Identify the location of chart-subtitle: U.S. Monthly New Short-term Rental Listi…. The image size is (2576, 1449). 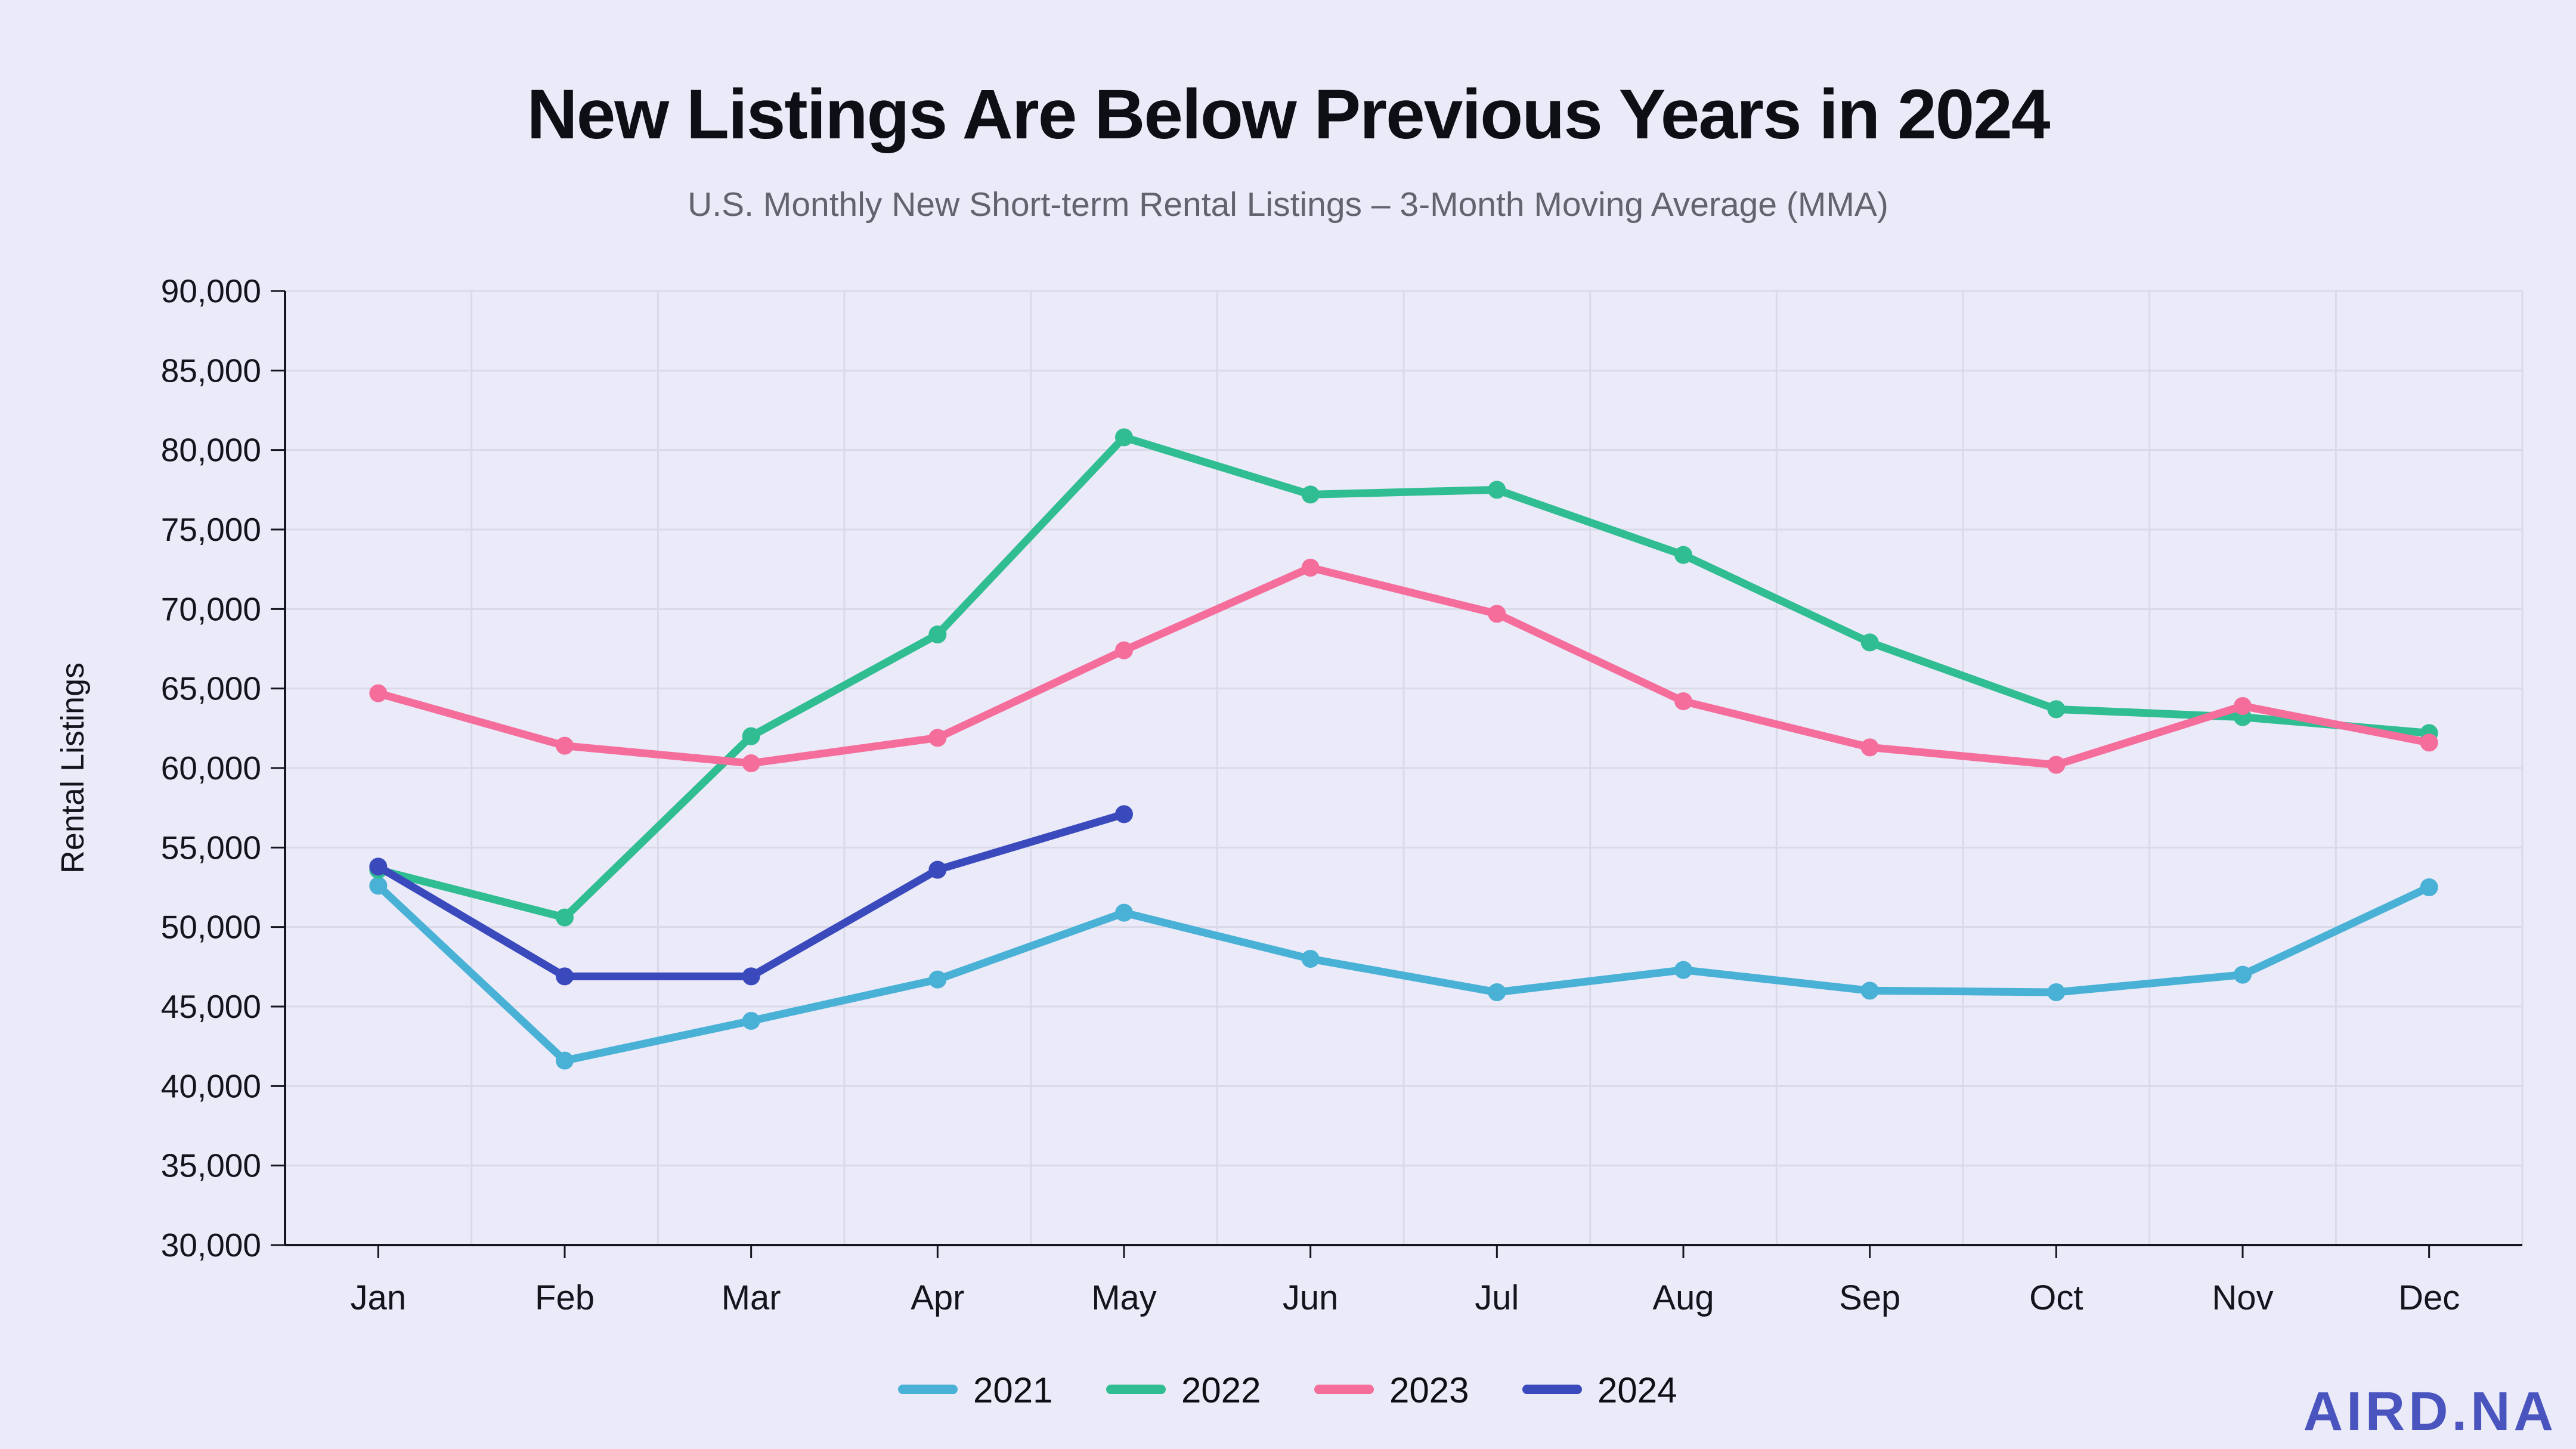
(1288, 204).